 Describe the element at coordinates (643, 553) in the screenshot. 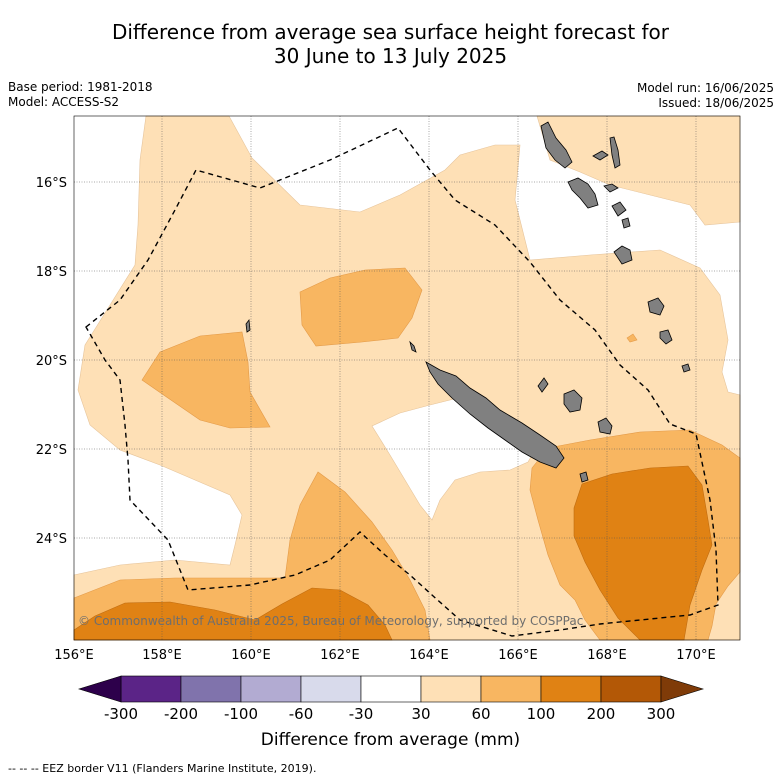

I see `anomaly-region-100-200-east` at that location.